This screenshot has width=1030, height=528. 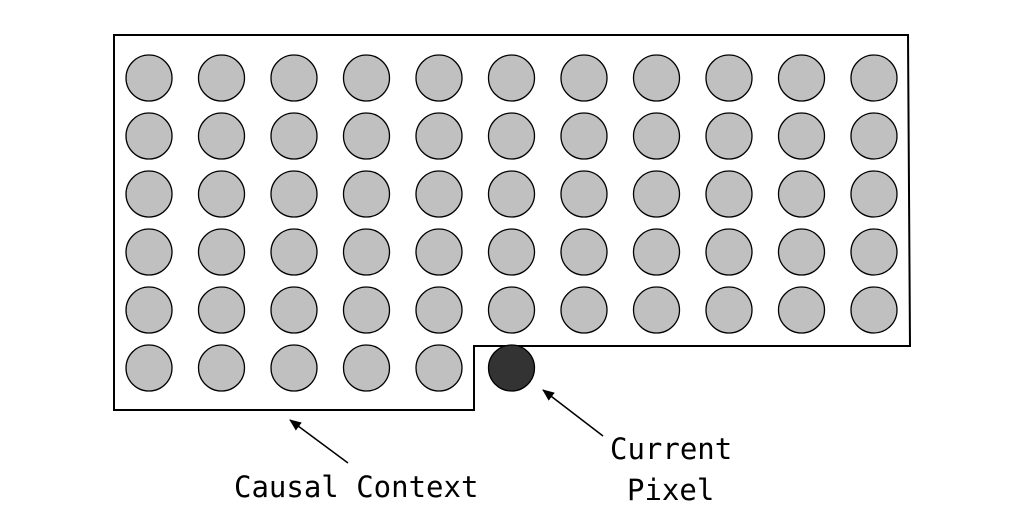 What do you see at coordinates (670, 490) in the screenshot?
I see `current-pixel-label-line2: Pixel` at bounding box center [670, 490].